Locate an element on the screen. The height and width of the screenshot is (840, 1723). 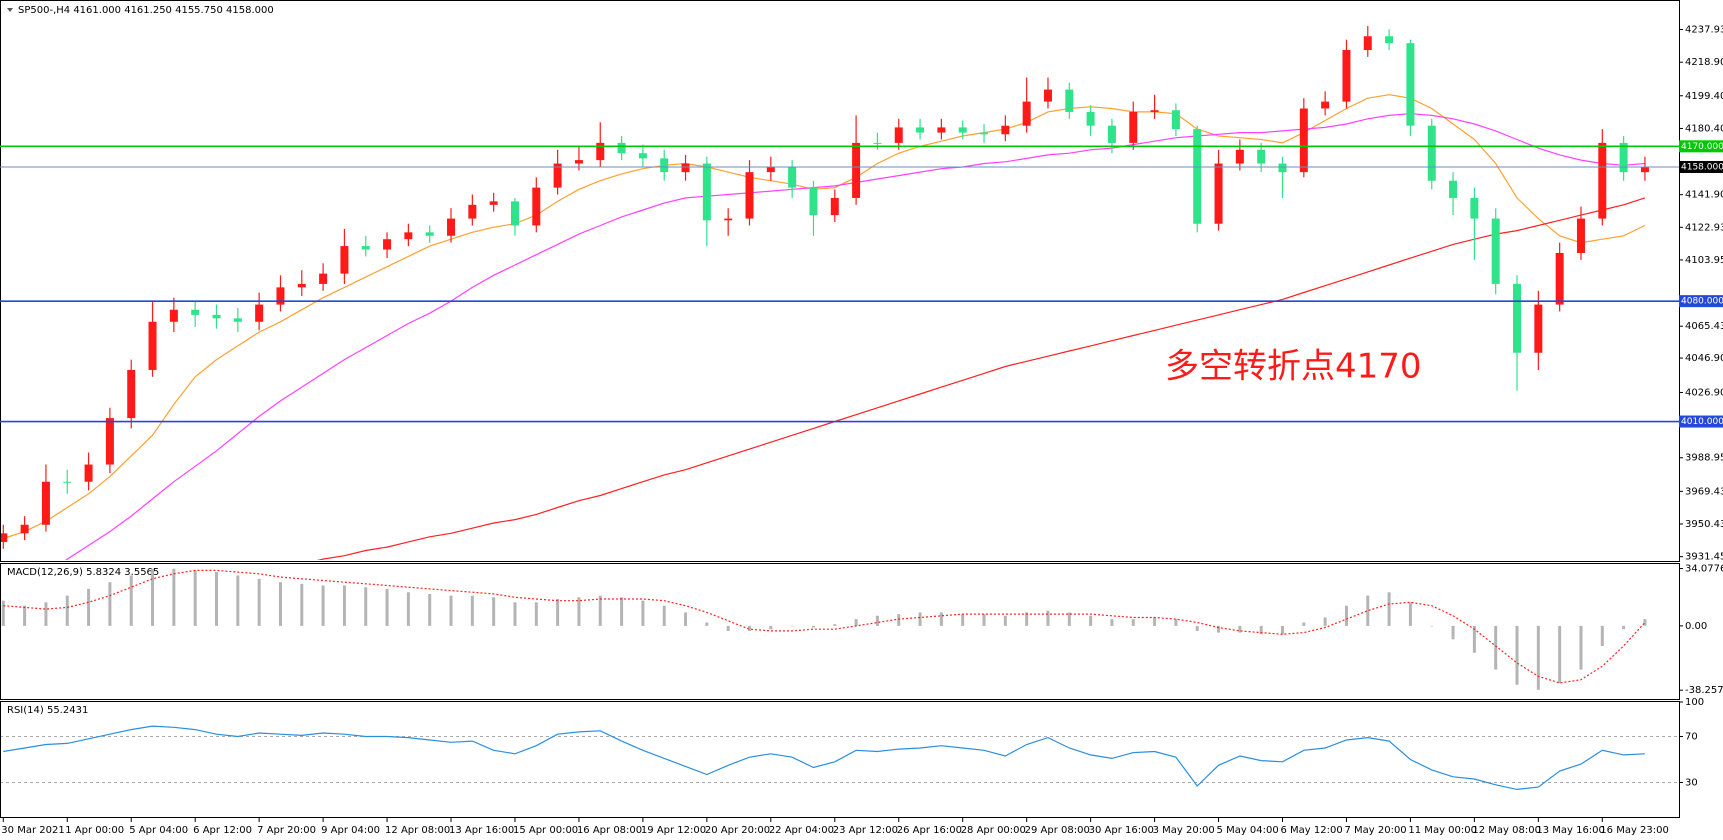
x-tick-label: 5 May 04:00 is located at coordinates (1248, 830).